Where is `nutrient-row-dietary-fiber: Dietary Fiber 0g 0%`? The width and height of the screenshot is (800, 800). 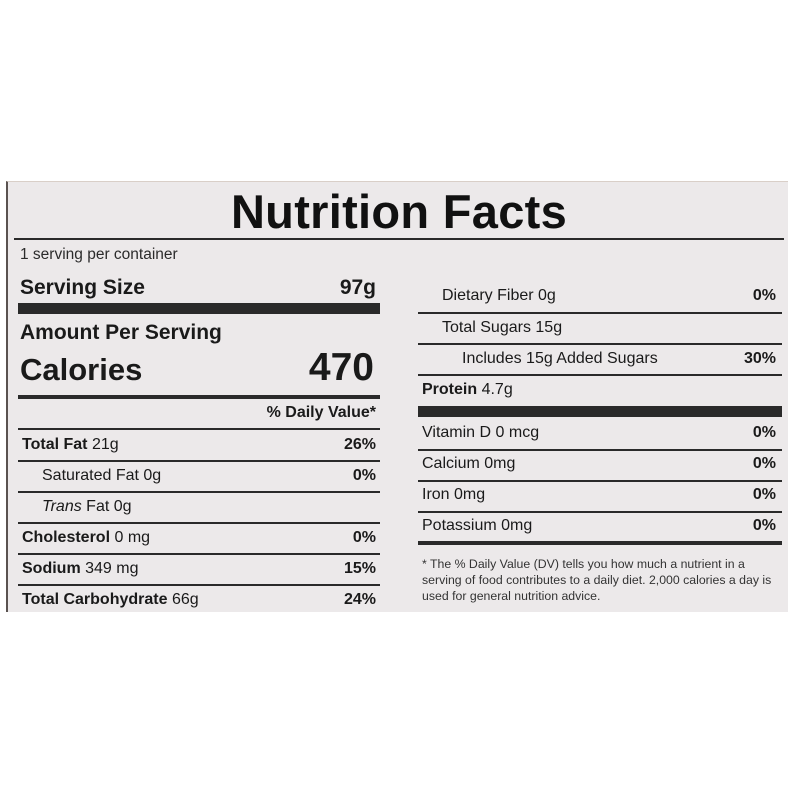 nutrient-row-dietary-fiber: Dietary Fiber 0g 0% is located at coordinates (609, 295).